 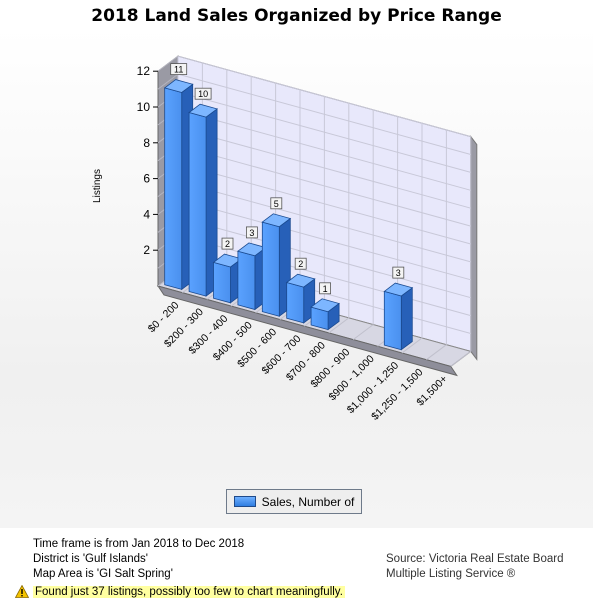 What do you see at coordinates (244, 501) in the screenshot?
I see `legend-swatch` at bounding box center [244, 501].